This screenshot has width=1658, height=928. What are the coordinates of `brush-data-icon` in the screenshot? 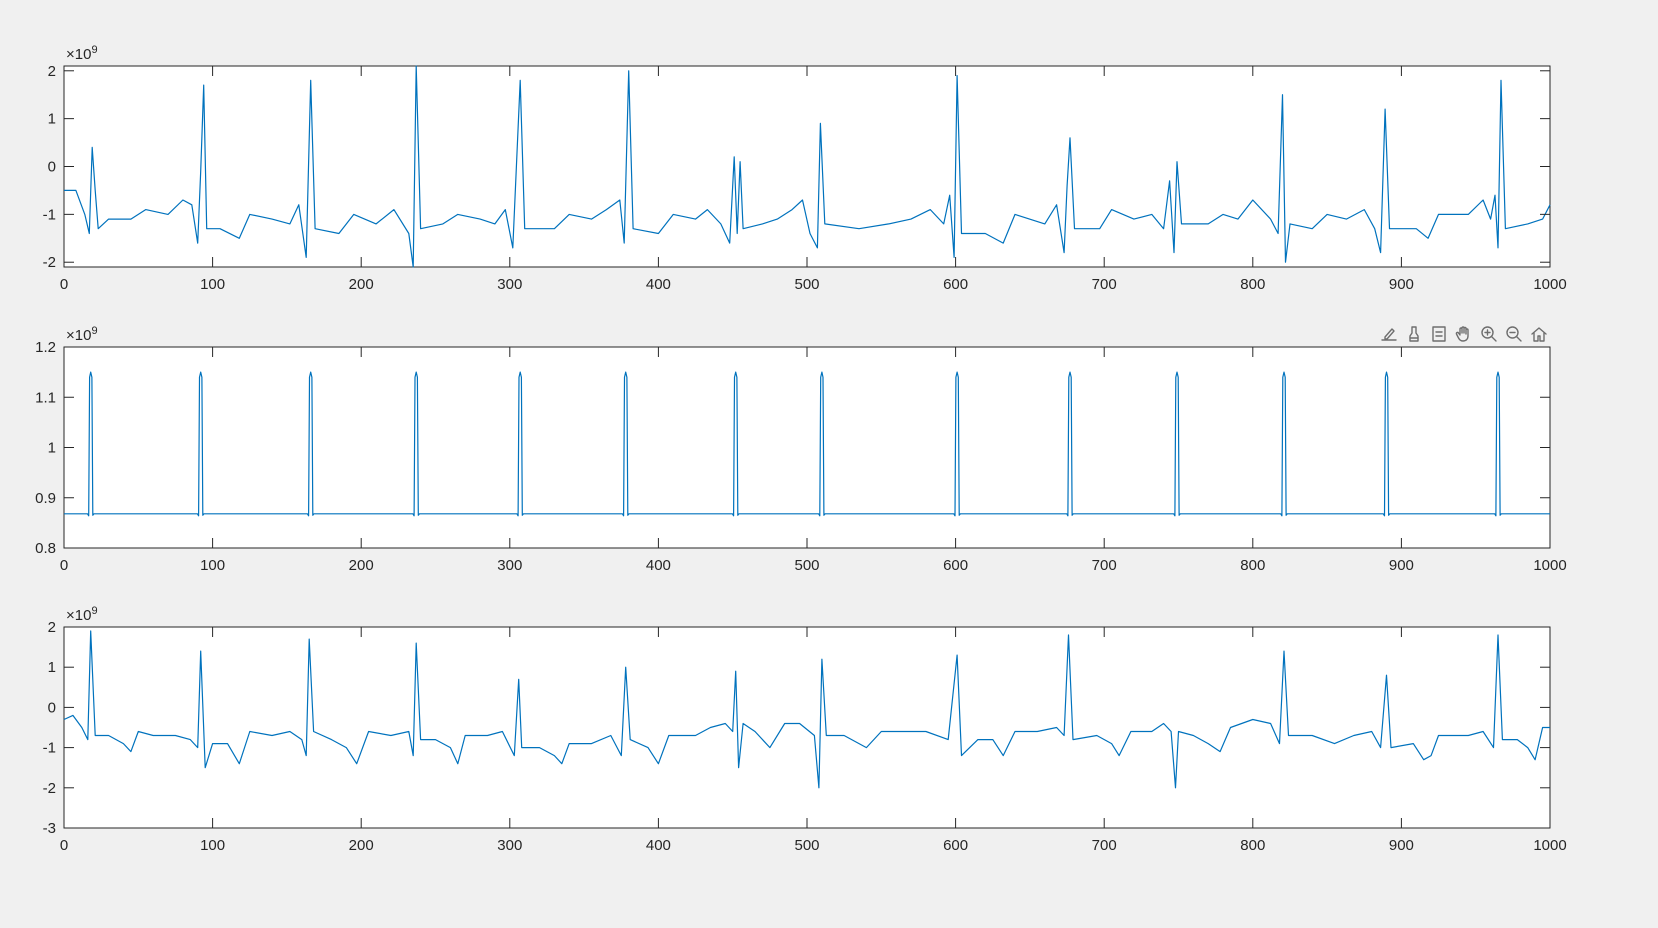 It's located at (1414, 334).